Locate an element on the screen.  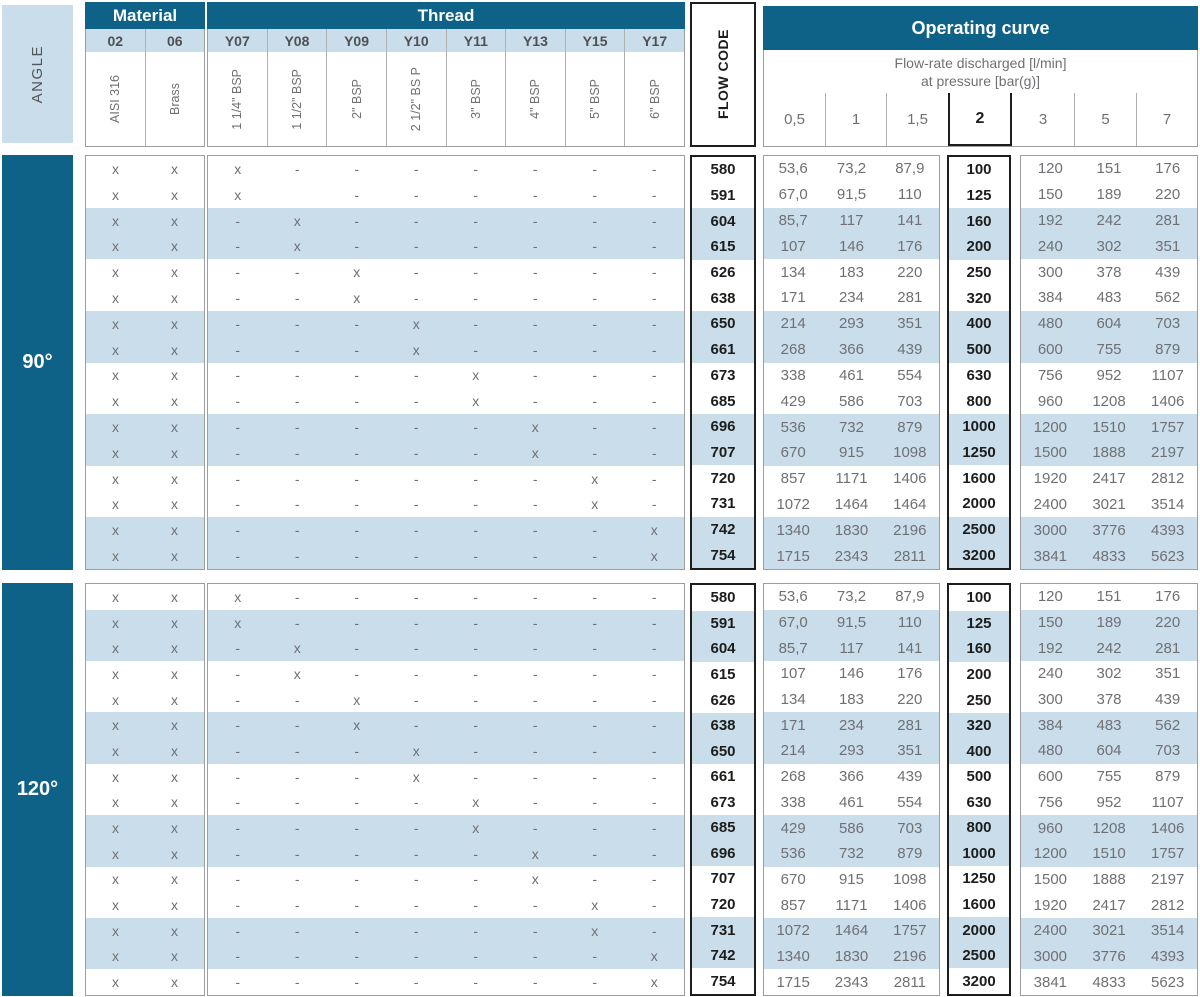
material-header-body: 02 06 AISI 316 Brass is located at coordinates (145, 88).